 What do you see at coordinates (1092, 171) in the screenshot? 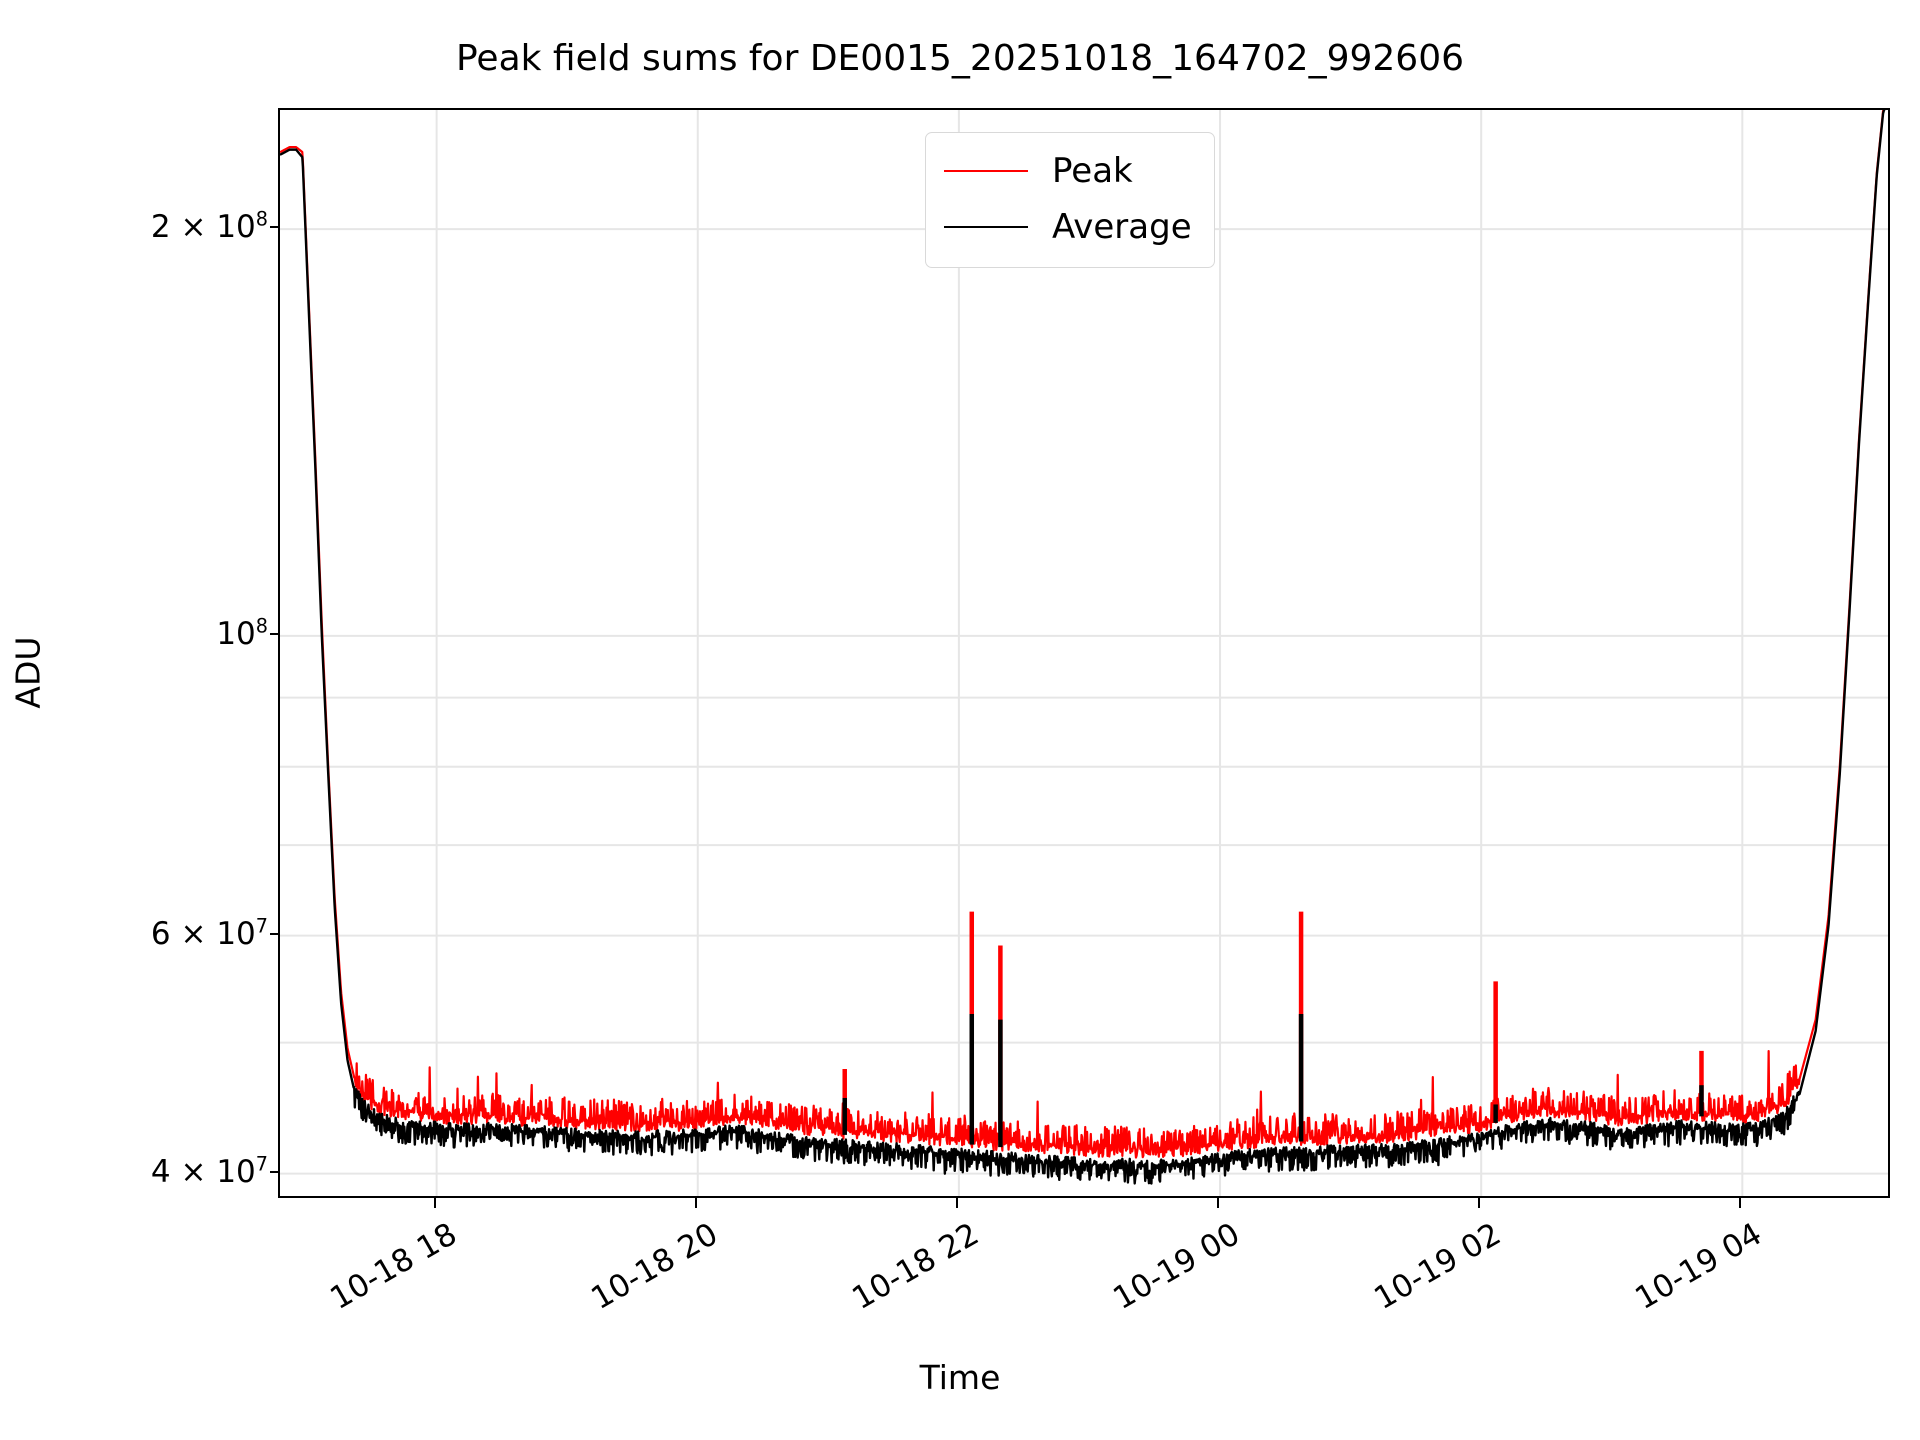
I see `legend-label-peak: Peak` at bounding box center [1092, 171].